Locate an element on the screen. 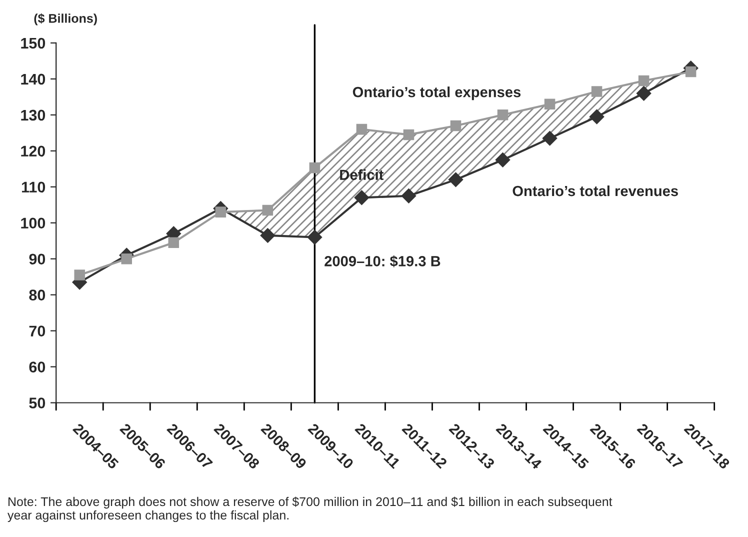 This screenshot has width=748, height=537. y-tick-label: 60 is located at coordinates (37, 367).